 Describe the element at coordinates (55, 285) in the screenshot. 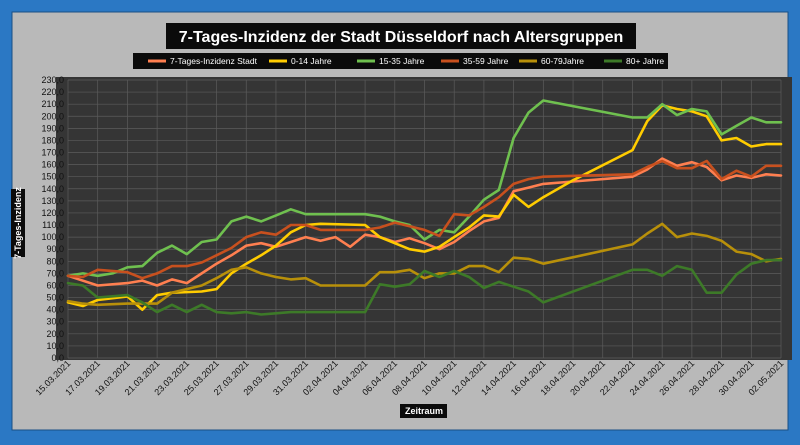

I see `y-tick-label: 60,0` at that location.